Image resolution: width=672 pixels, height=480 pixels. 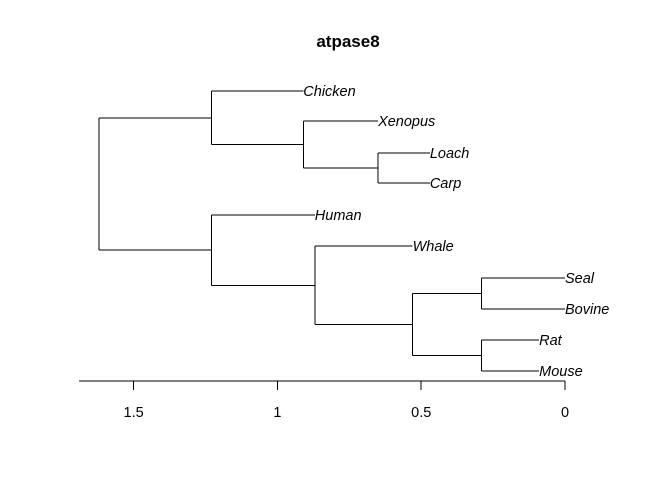 I want to click on leaf-label-loach: Loach, so click(x=450, y=154).